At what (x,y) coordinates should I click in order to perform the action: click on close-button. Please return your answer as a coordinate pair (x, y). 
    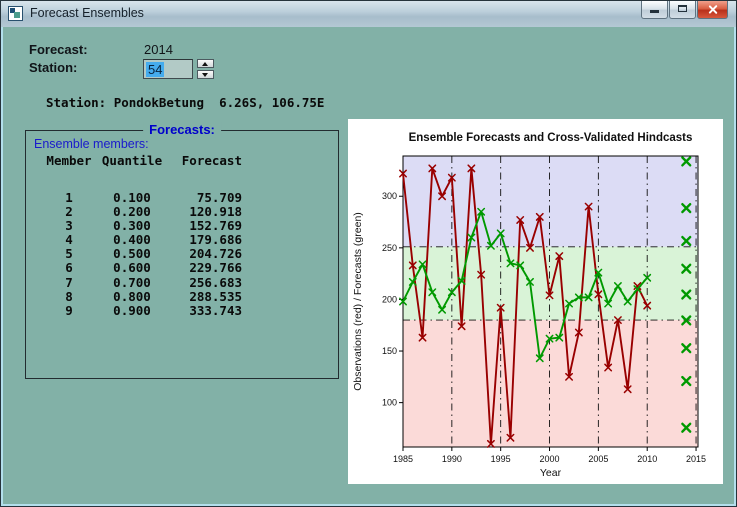
    Looking at the image, I should click on (712, 10).